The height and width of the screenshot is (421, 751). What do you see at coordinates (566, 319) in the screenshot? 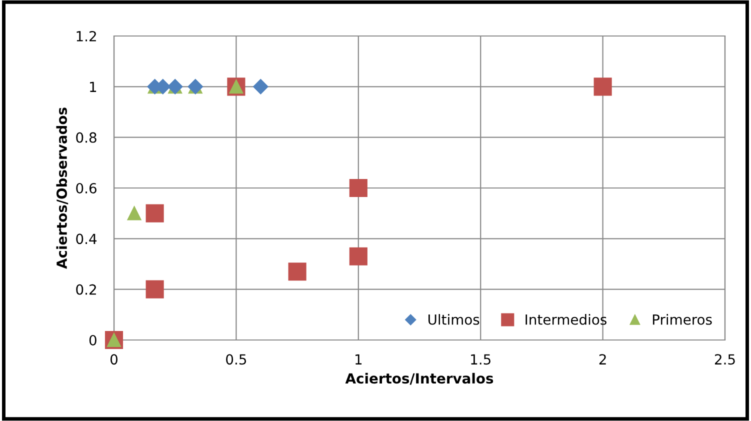
I see `legend-label: Intermedios` at bounding box center [566, 319].